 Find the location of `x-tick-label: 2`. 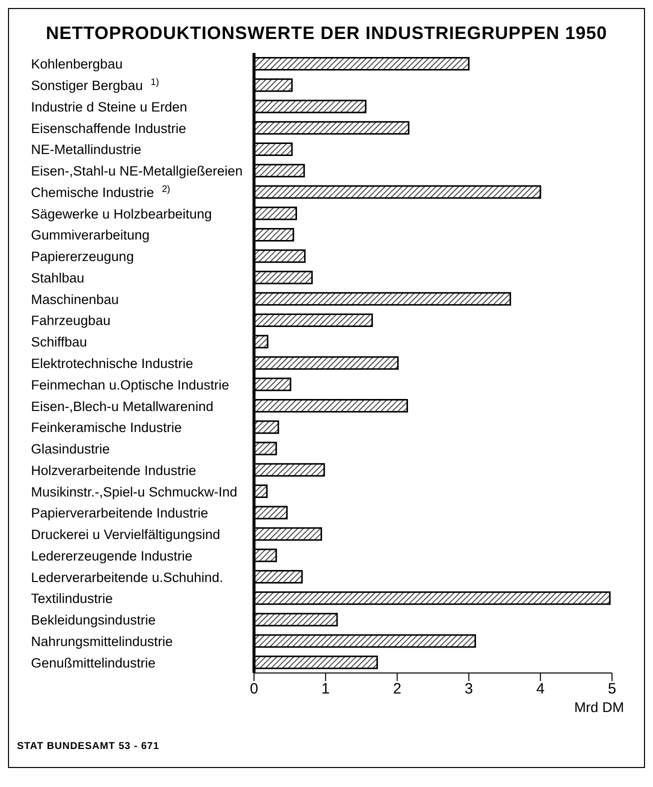

x-tick-label: 2 is located at coordinates (397, 689).